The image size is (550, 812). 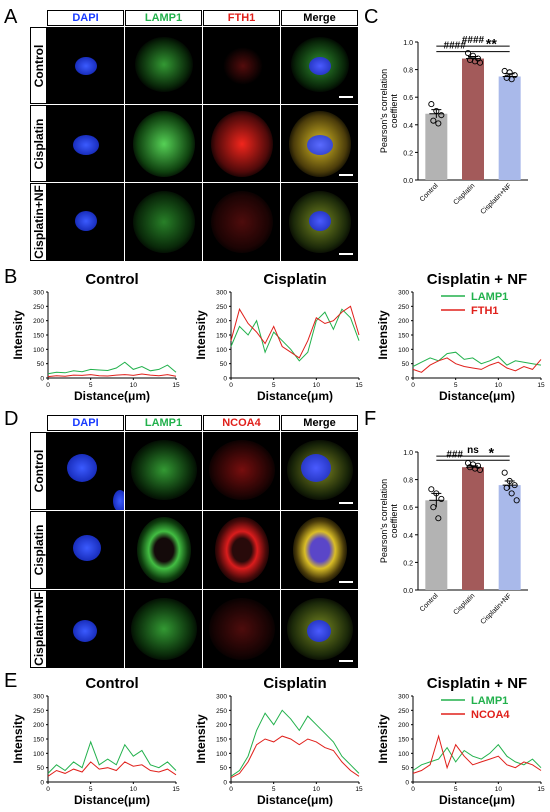 What do you see at coordinates (429, 192) in the screenshot?
I see `x-tick-label: Control` at bounding box center [429, 192].